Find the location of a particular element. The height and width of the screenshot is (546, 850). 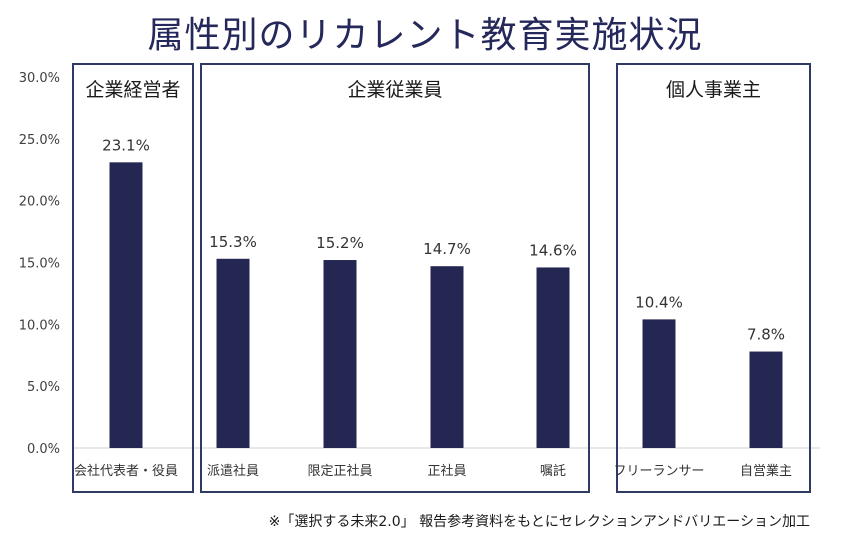

category-label: 嘱託 is located at coordinates (553, 471).